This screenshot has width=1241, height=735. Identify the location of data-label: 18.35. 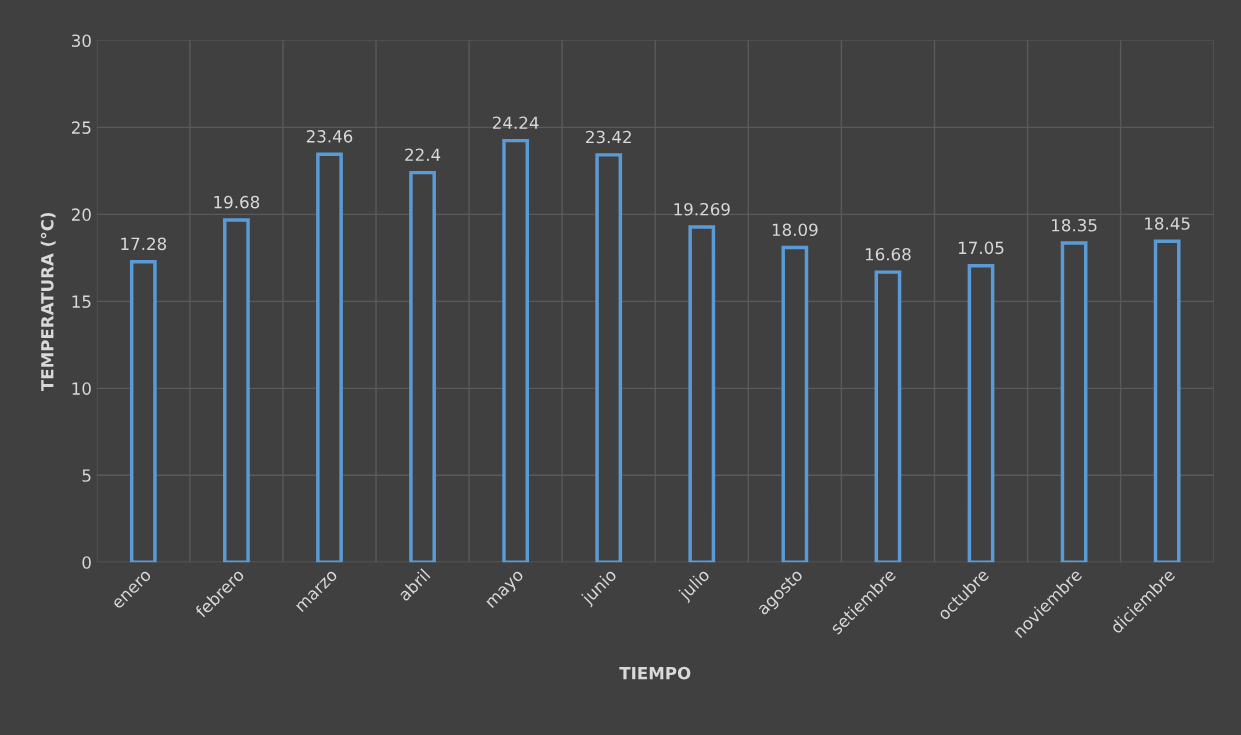
(1074, 225).